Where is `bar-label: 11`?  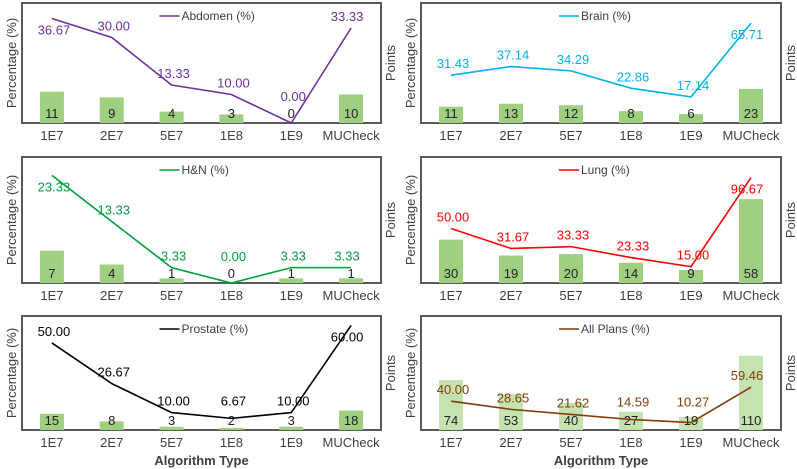
bar-label: 11 is located at coordinates (451, 113).